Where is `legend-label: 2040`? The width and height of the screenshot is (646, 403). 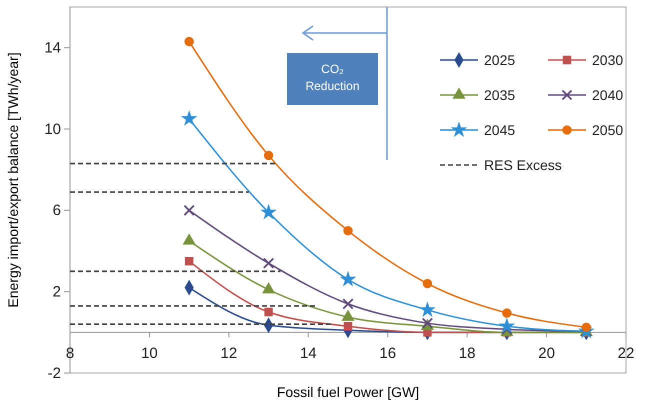 legend-label: 2040 is located at coordinates (608, 95).